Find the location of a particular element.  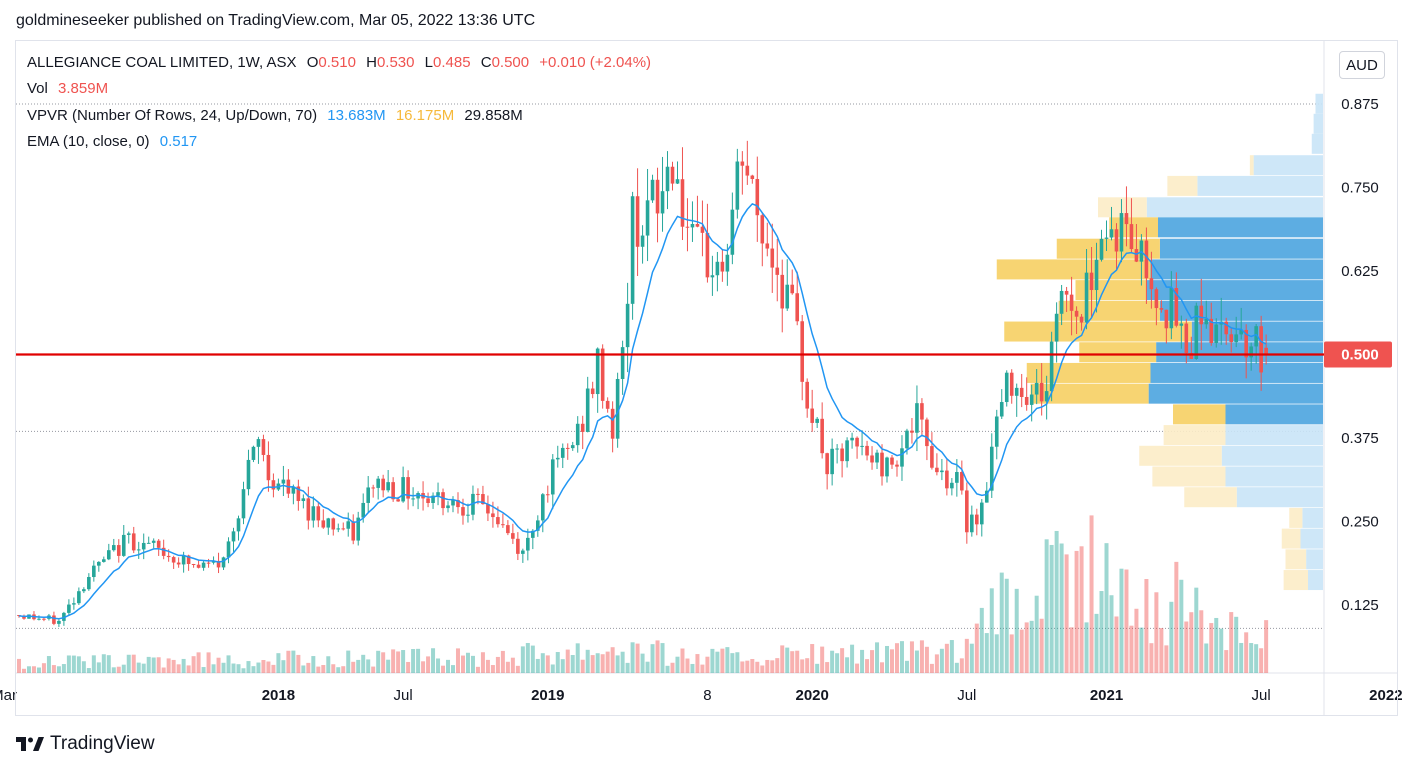

volume-legend: Vol 3.859M is located at coordinates (67, 88).